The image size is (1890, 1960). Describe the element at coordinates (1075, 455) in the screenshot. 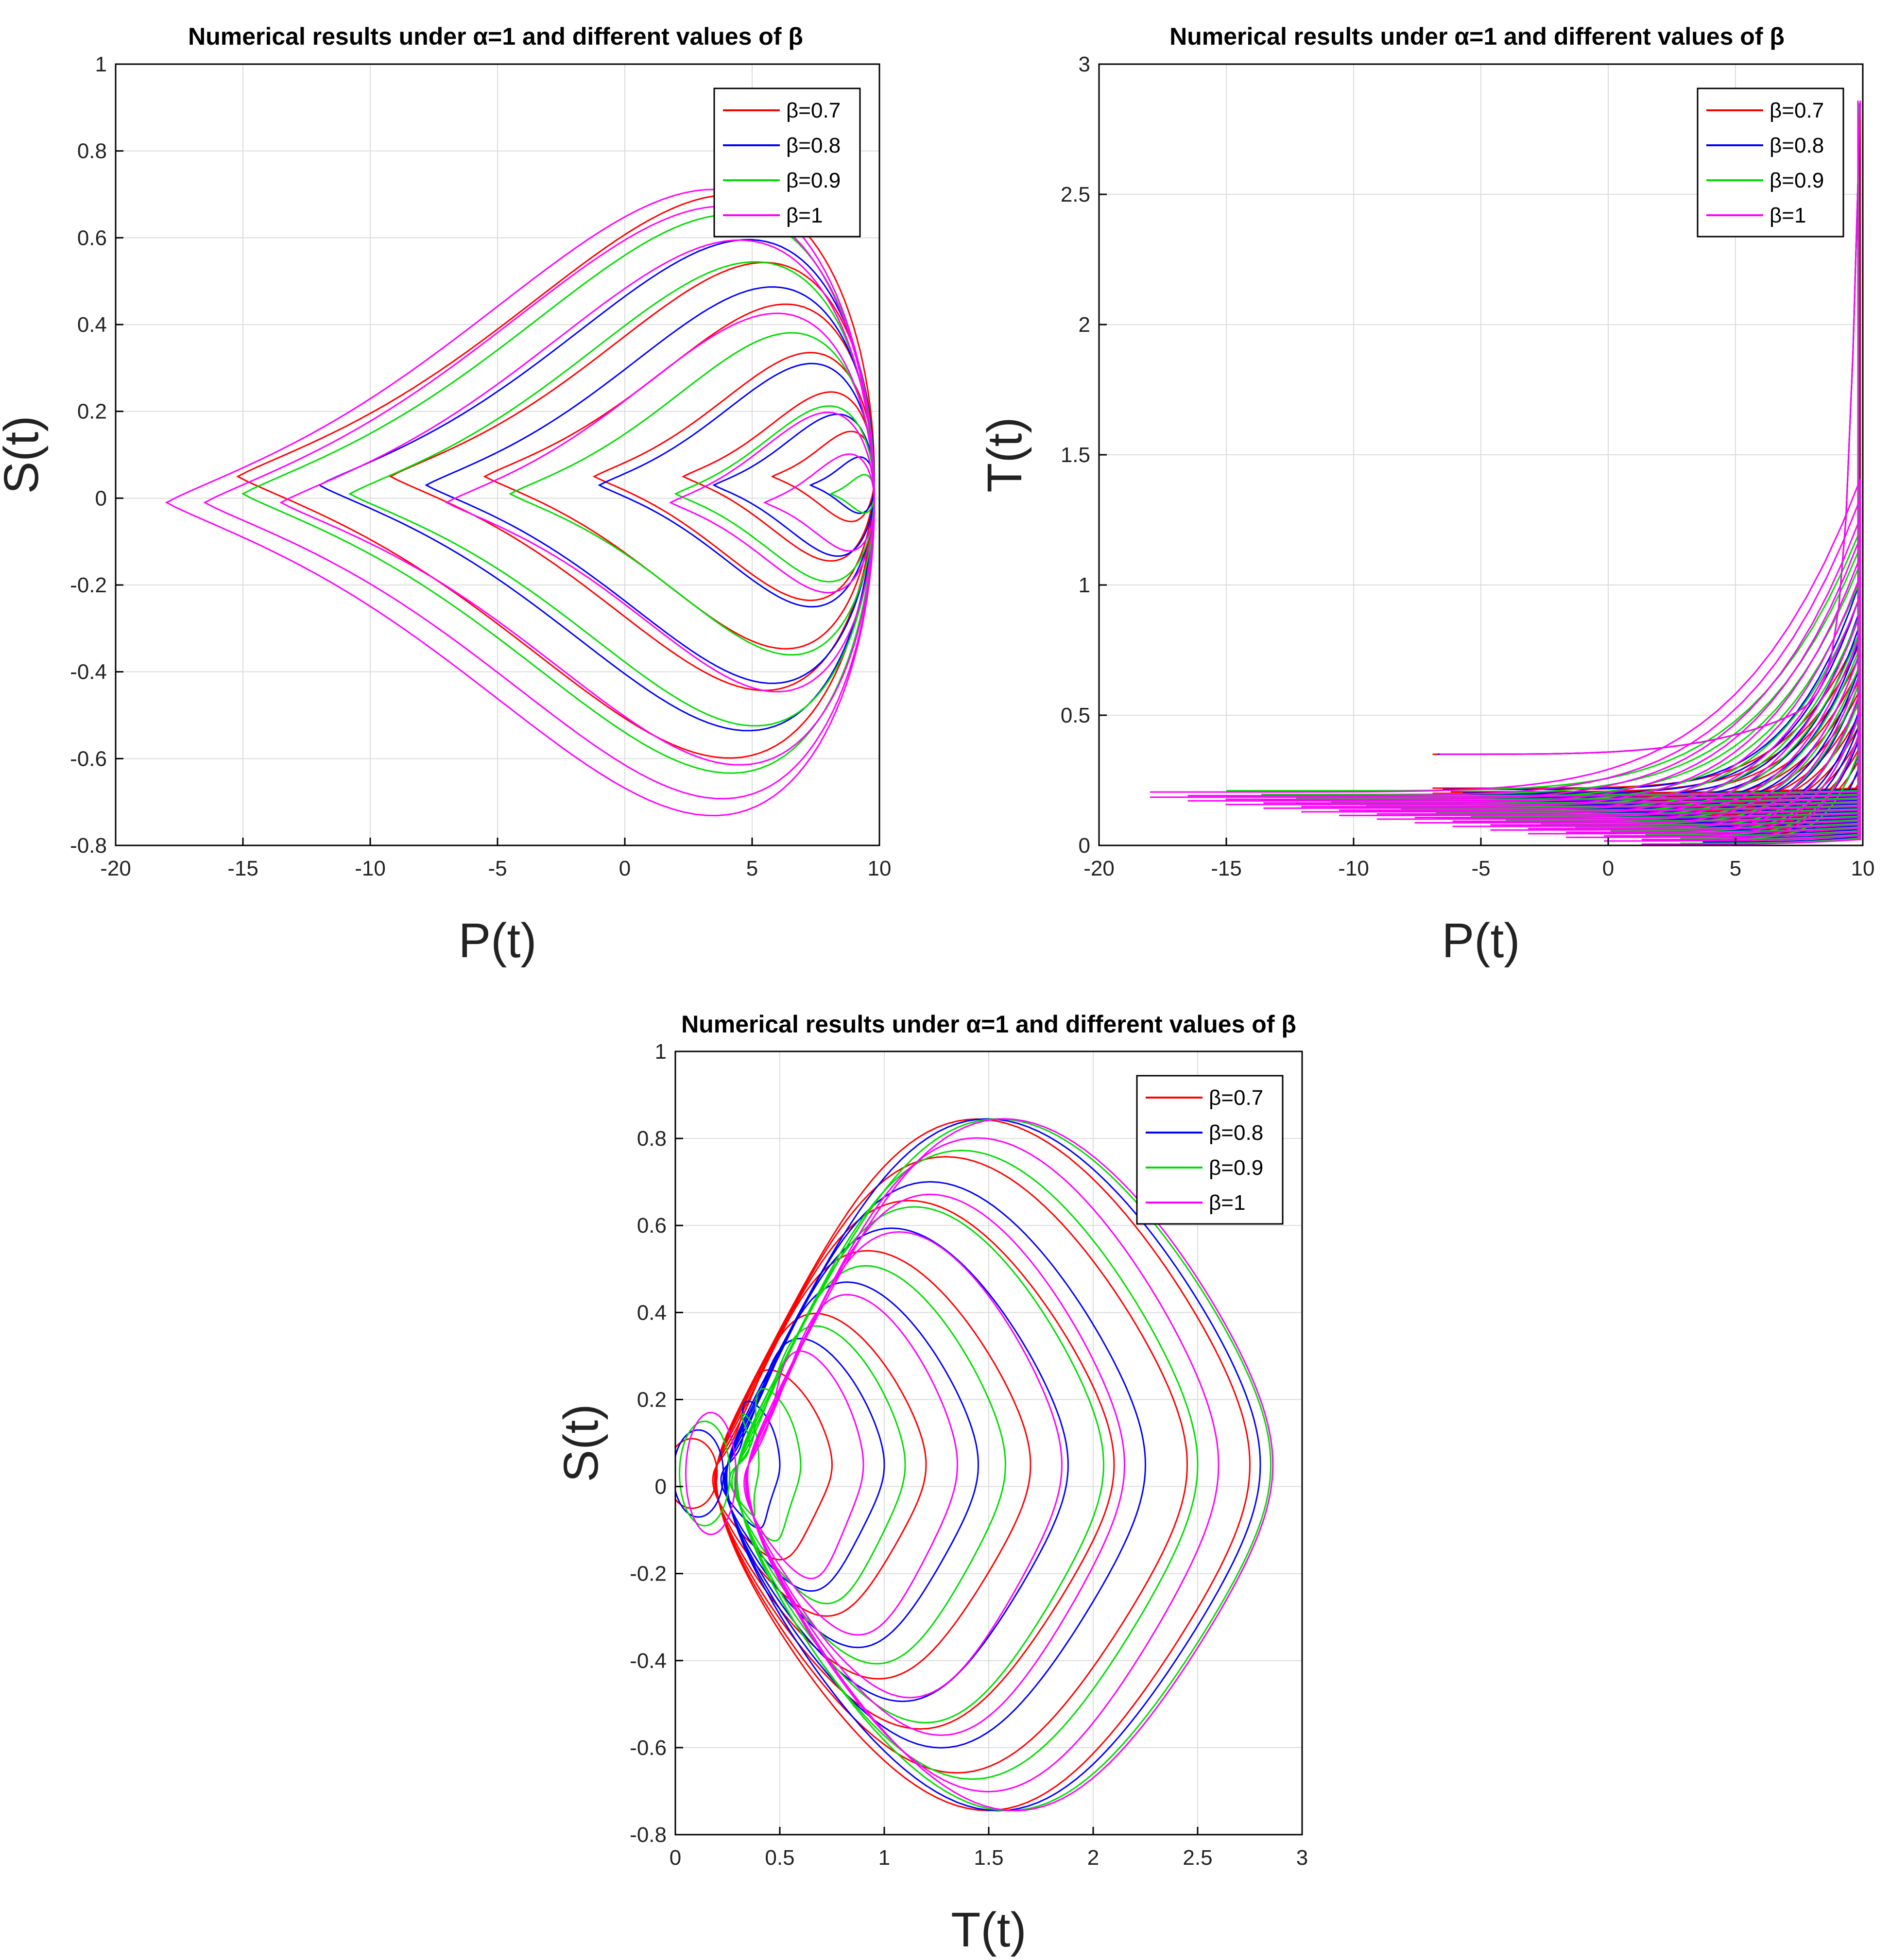

I see `y-tick-label: 1.5` at that location.